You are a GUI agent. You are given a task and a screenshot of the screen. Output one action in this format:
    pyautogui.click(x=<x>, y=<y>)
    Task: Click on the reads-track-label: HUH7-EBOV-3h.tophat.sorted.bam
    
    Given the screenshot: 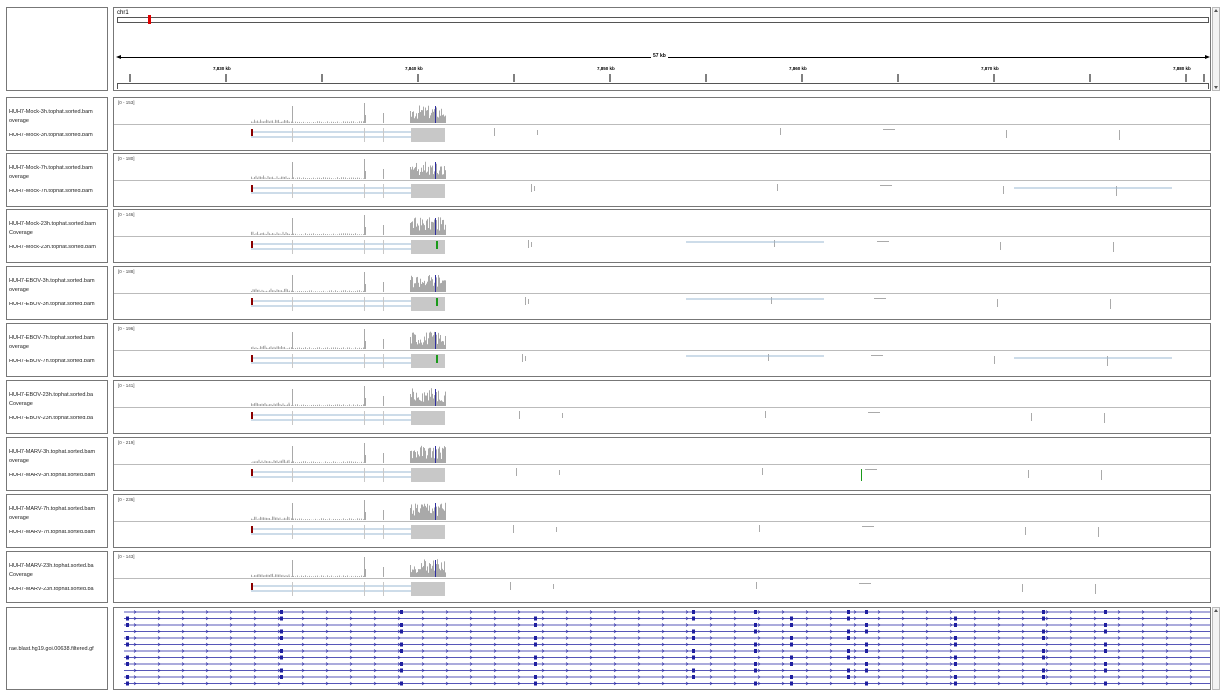 What is the action you would take?
    pyautogui.click(x=52, y=304)
    